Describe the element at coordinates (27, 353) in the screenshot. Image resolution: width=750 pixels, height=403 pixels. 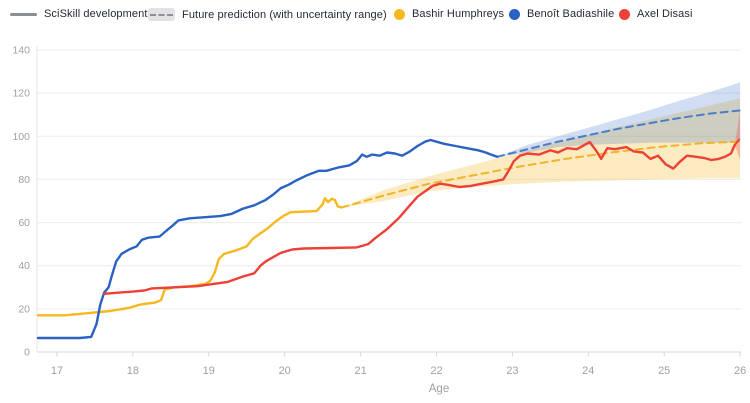
I see `y-tick-label-0: 0` at that location.